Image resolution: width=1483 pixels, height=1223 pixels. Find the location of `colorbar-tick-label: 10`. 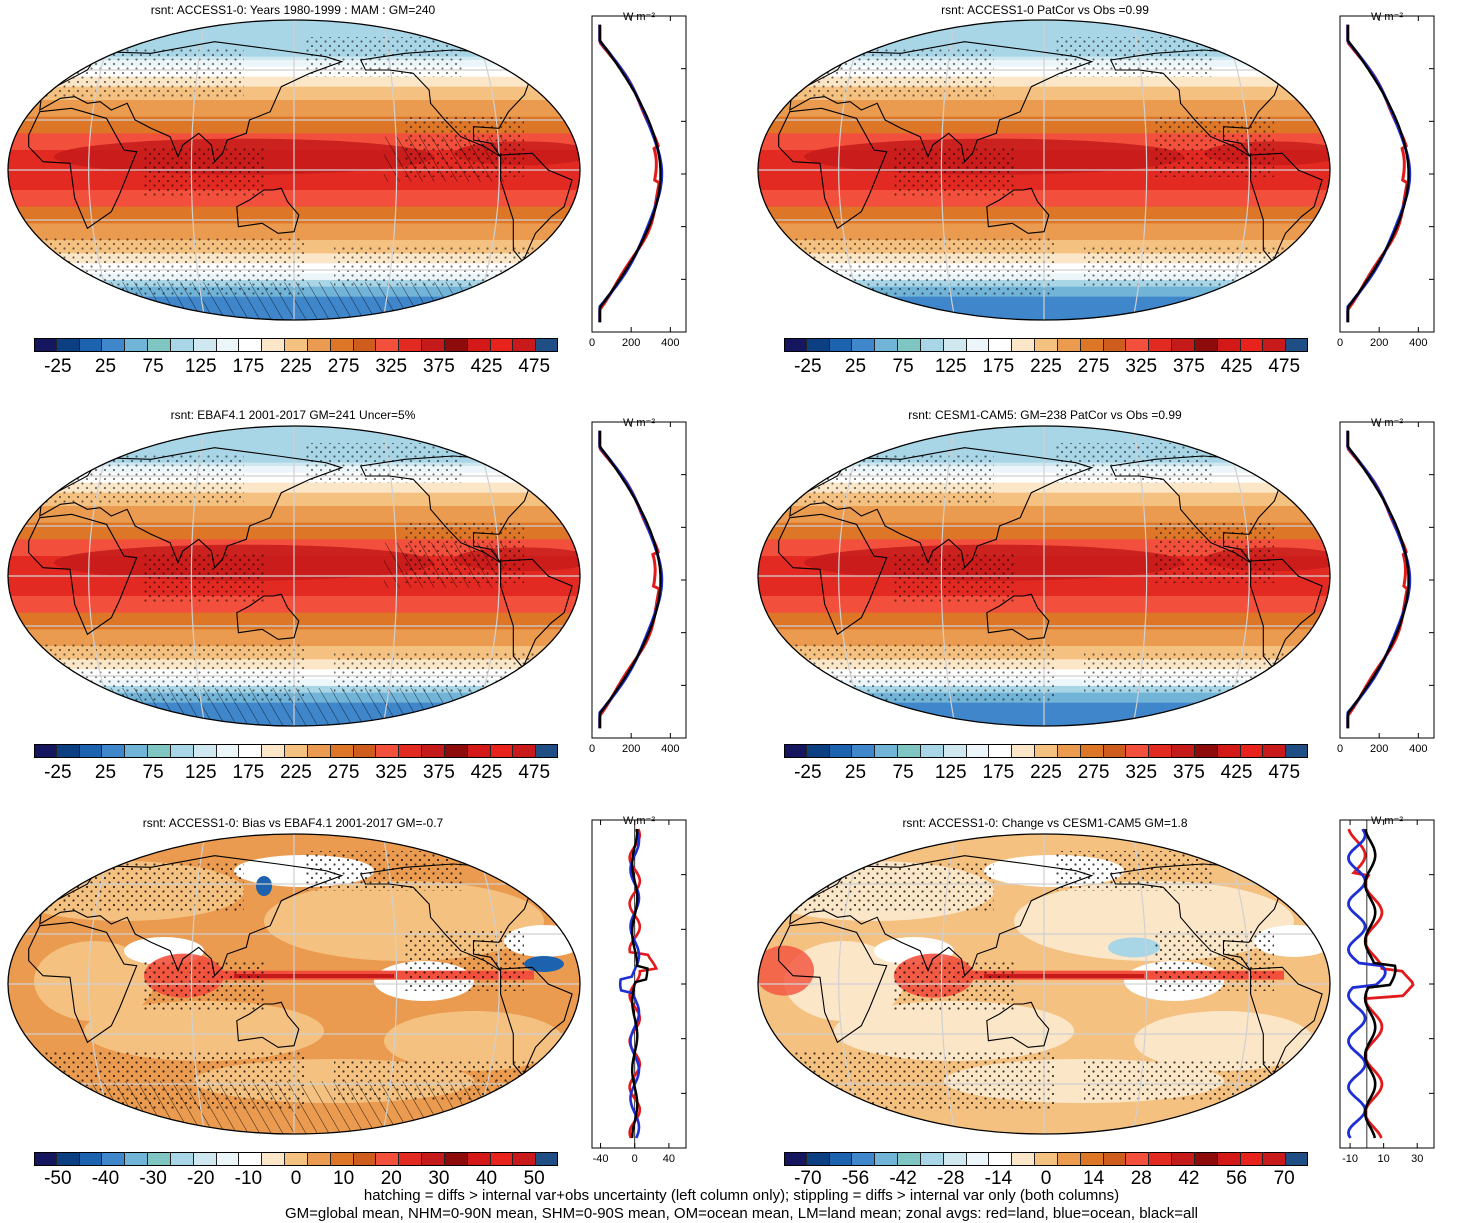

colorbar-tick-label: 10 is located at coordinates (344, 1178).